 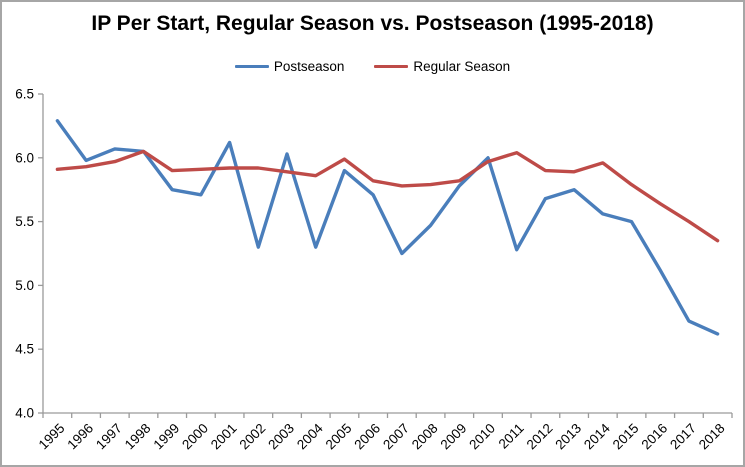 What do you see at coordinates (309, 66) in the screenshot?
I see `legend-label: Postseason` at bounding box center [309, 66].